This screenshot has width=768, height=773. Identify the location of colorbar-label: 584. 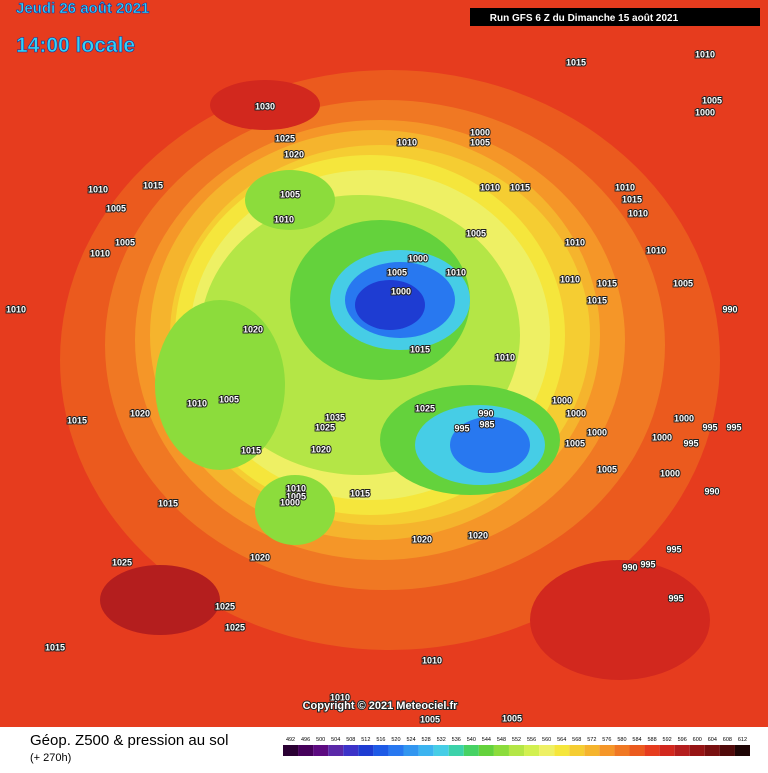
(636, 740).